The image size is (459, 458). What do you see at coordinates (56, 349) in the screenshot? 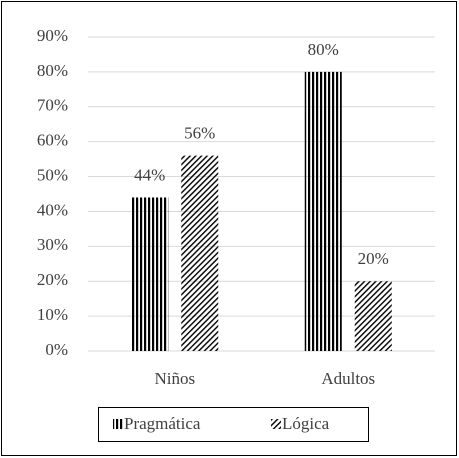
I see `y-tick-label: 0%` at bounding box center [56, 349].